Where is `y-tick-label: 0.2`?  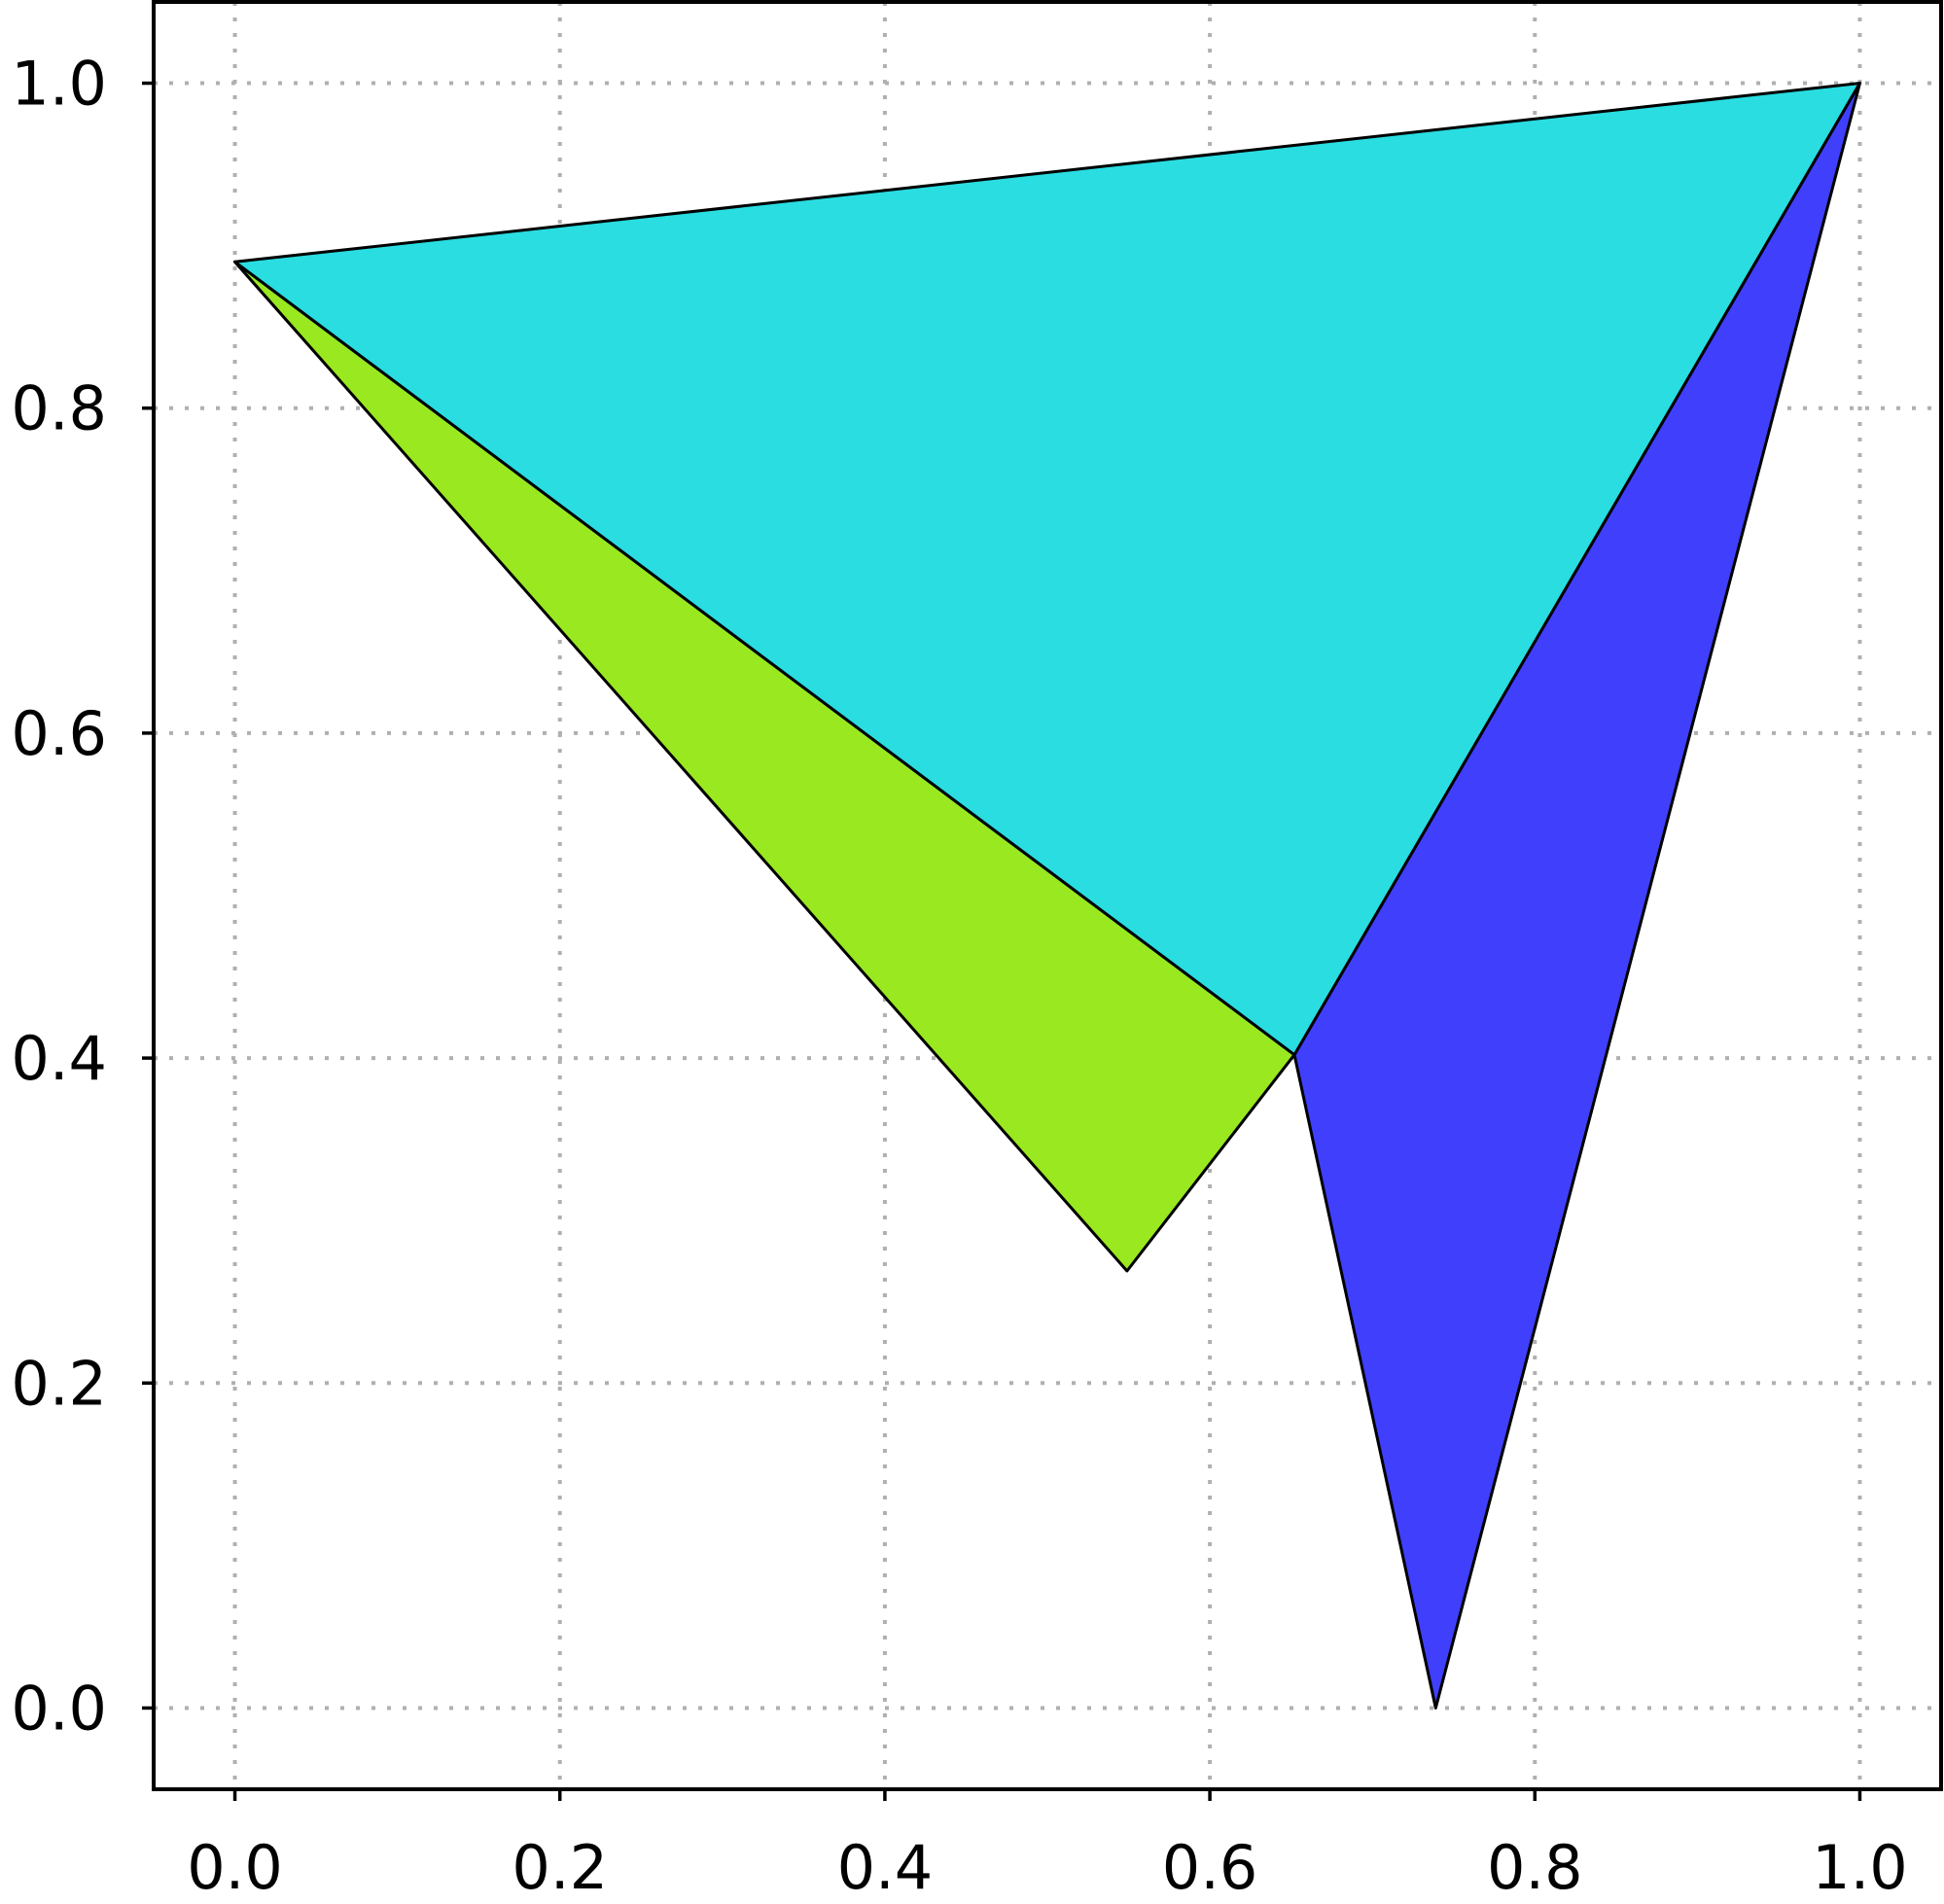
y-tick-label: 0.2 is located at coordinates (59, 1383).